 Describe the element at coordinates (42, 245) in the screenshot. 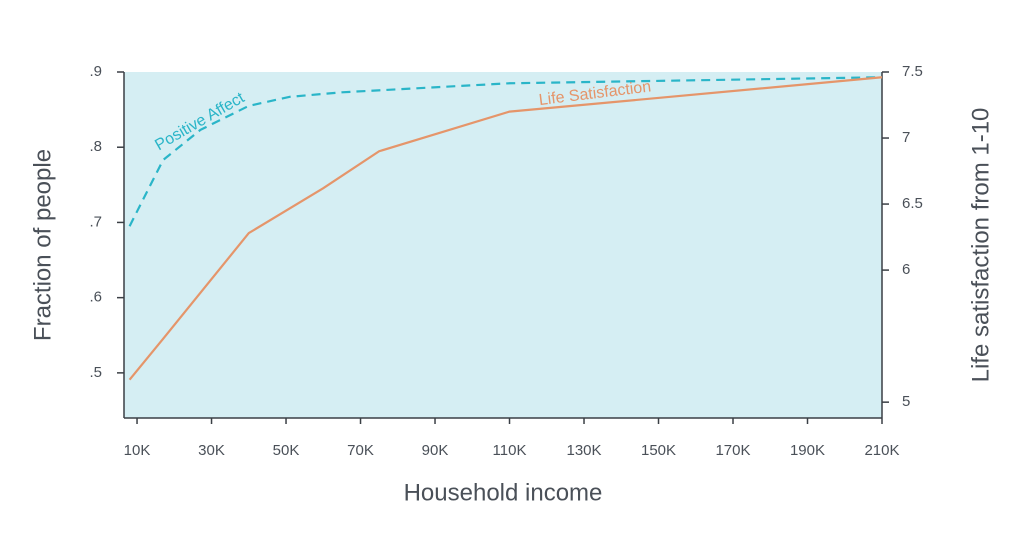

I see `y-axis-title: Fraction of people` at that location.